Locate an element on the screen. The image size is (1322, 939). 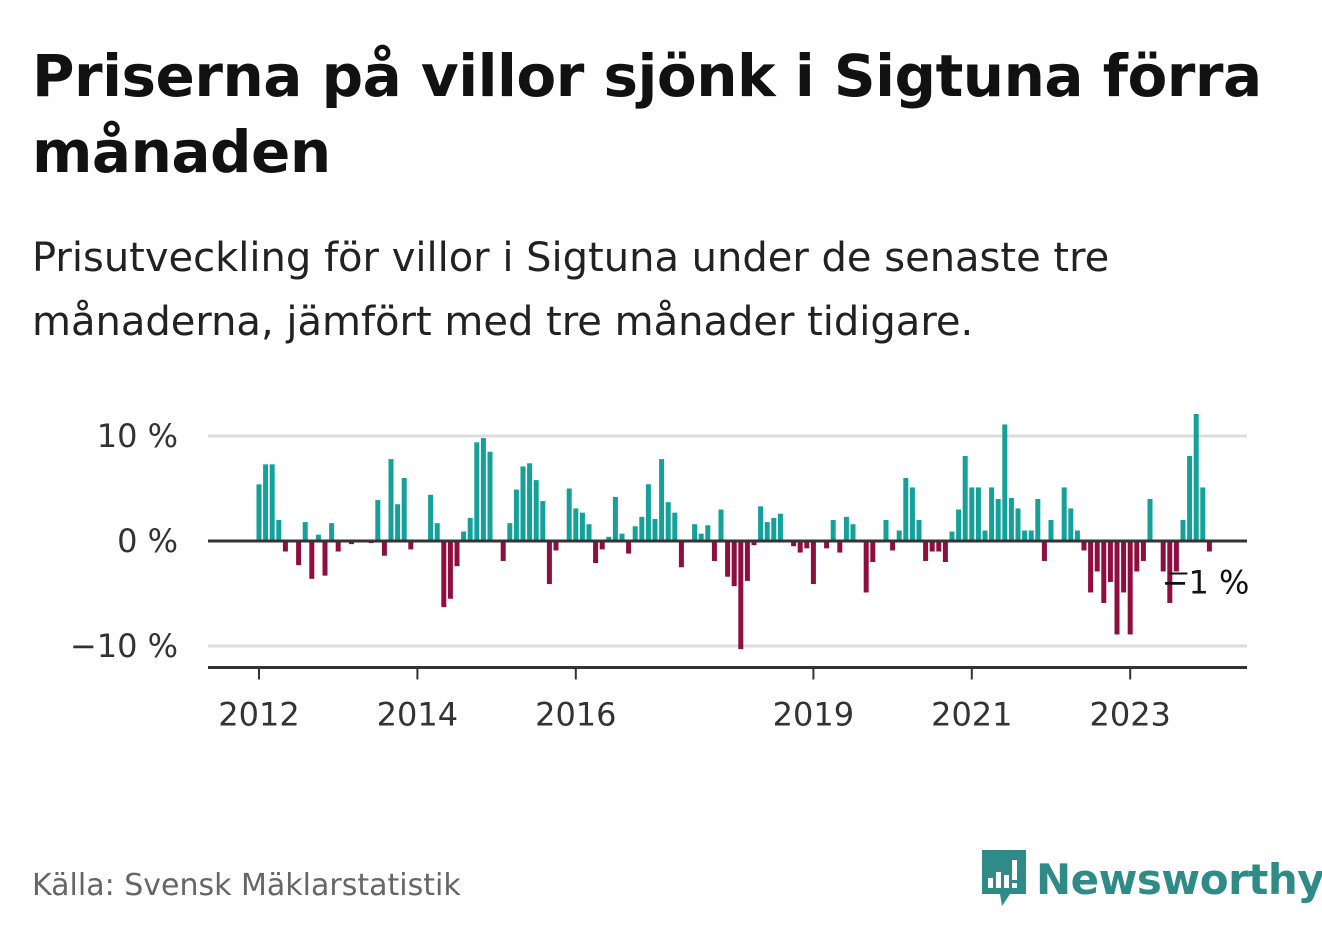
newsworthy-logo-icon is located at coordinates (1004, 878).